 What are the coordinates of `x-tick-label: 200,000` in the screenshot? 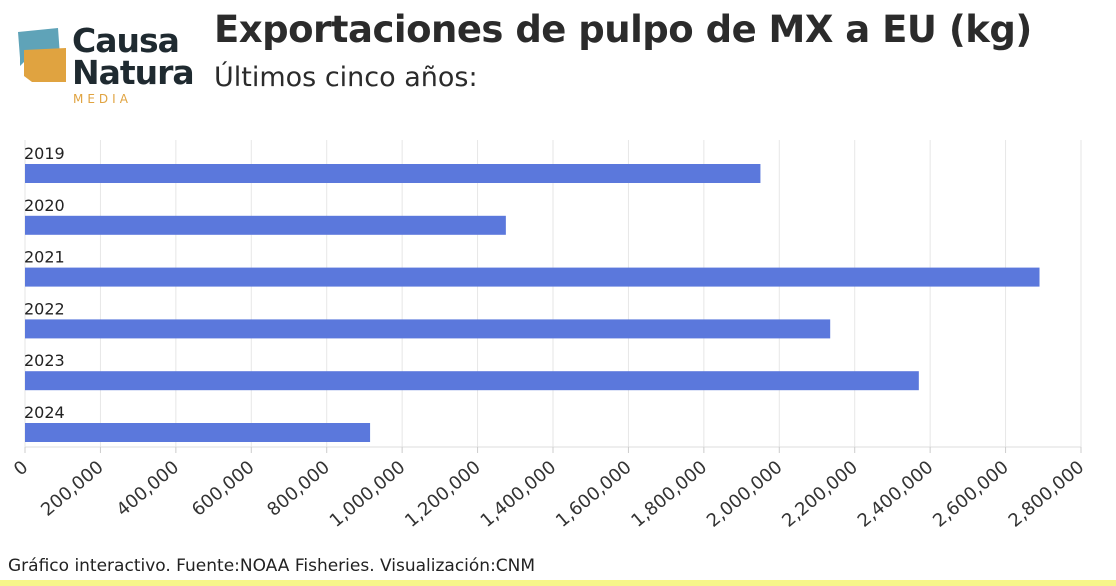 It's located at (72, 489).